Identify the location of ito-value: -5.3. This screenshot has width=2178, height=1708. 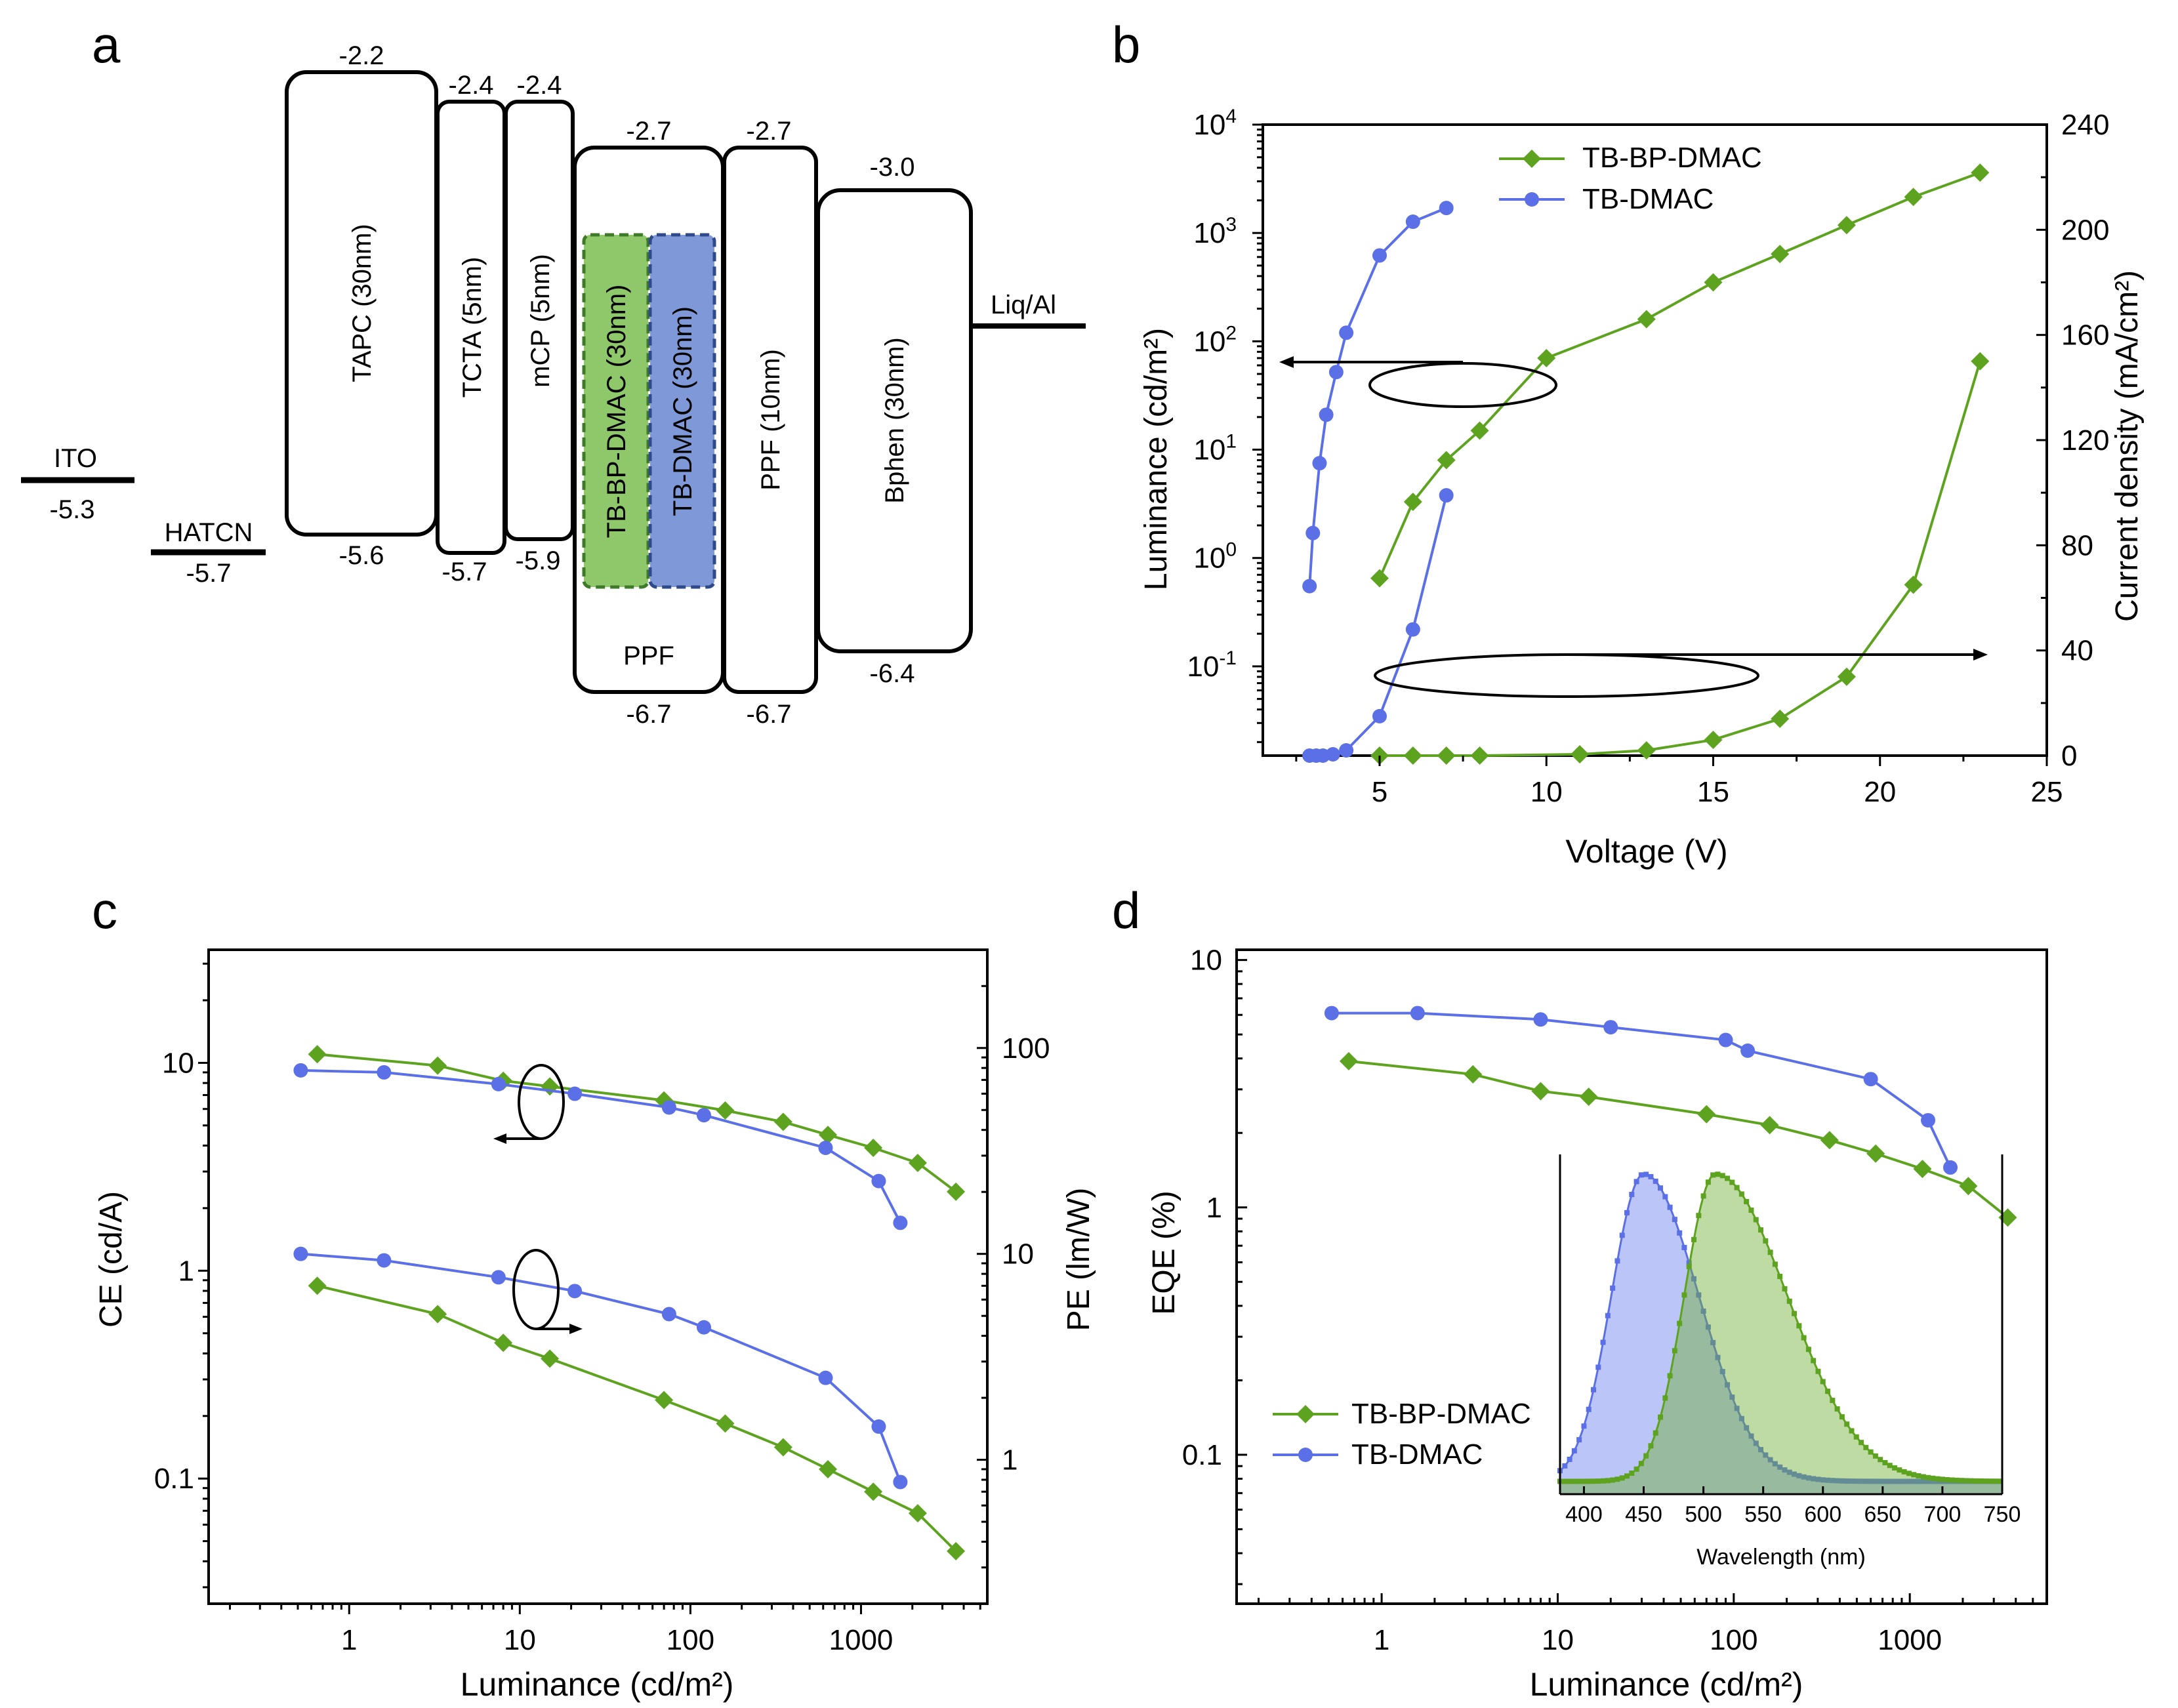
(72, 509).